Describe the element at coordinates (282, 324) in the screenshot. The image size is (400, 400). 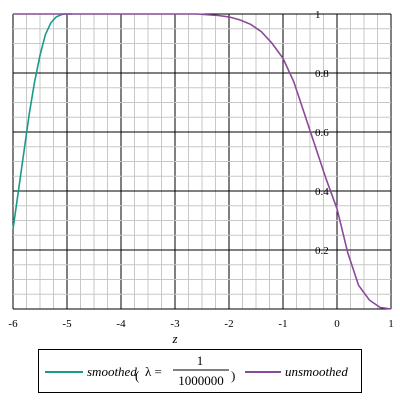
I see `x-tick-label: -1` at that location.